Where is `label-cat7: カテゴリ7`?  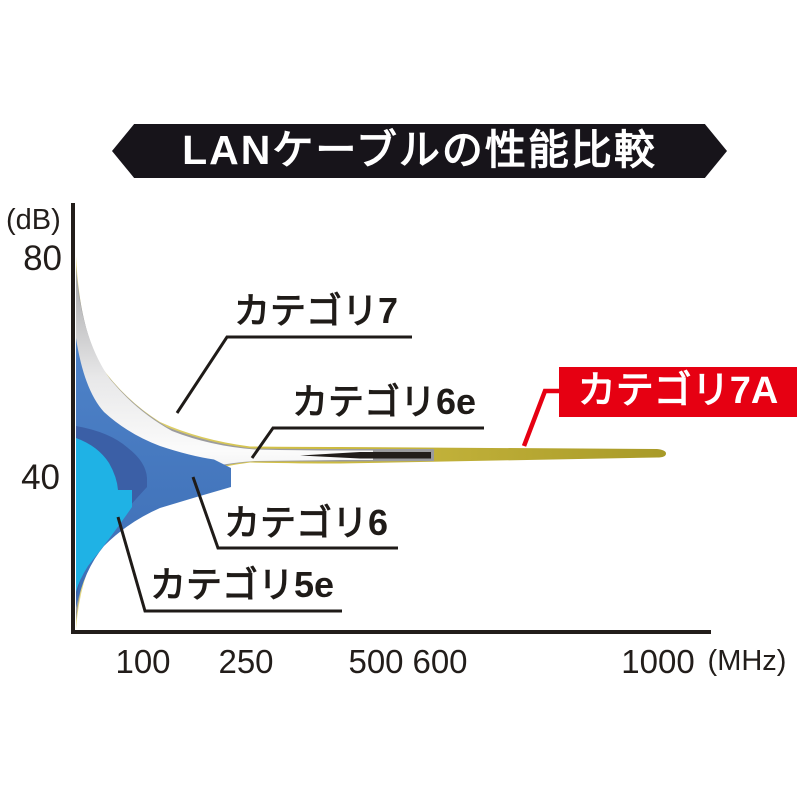 label-cat7: カテゴリ7 is located at coordinates (316, 310).